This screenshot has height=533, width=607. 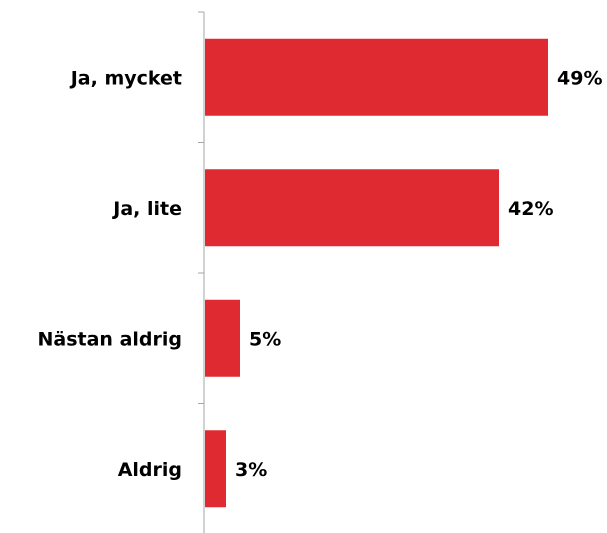 What do you see at coordinates (125, 78) in the screenshot?
I see `category-label: Ja, mycket` at bounding box center [125, 78].